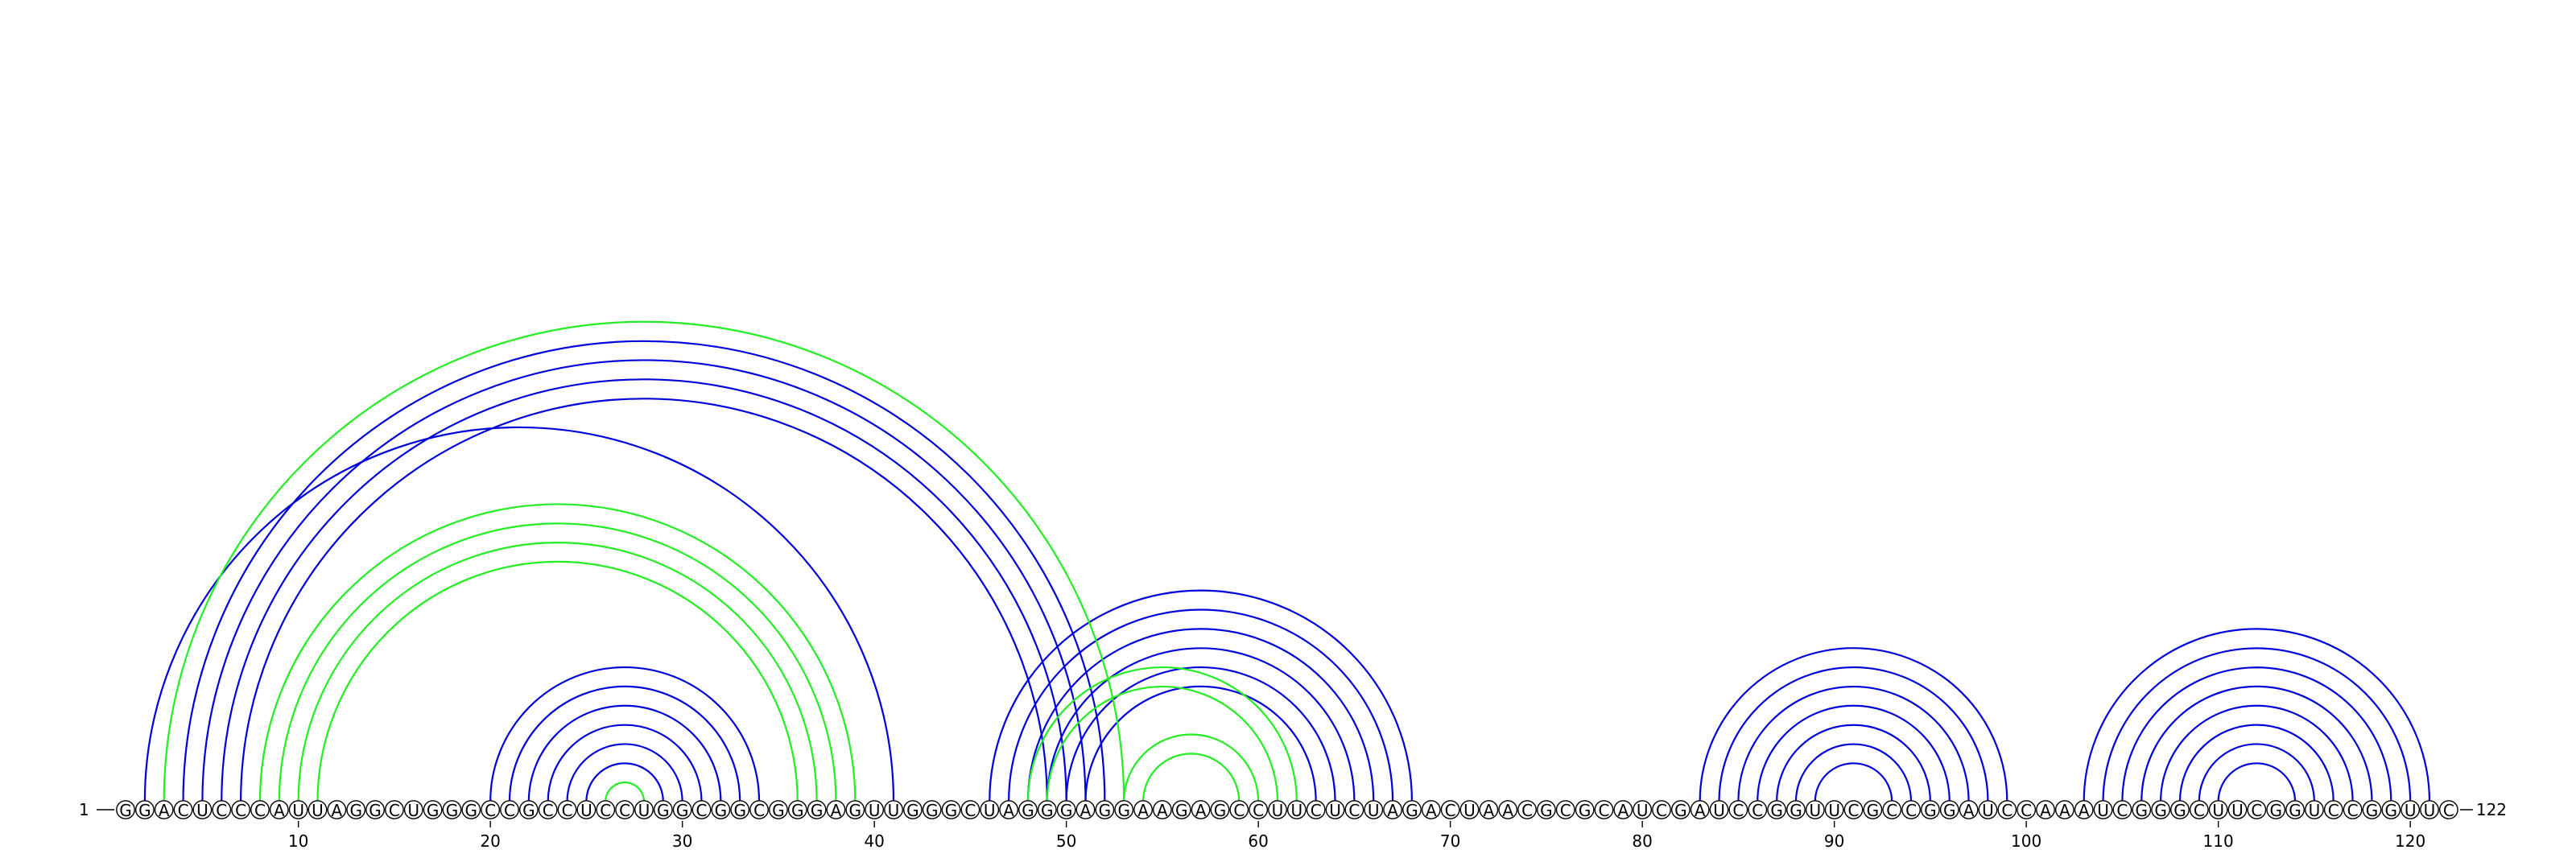 The image size is (2576, 858). What do you see at coordinates (682, 841) in the screenshot?
I see `tick-label: 30` at bounding box center [682, 841].